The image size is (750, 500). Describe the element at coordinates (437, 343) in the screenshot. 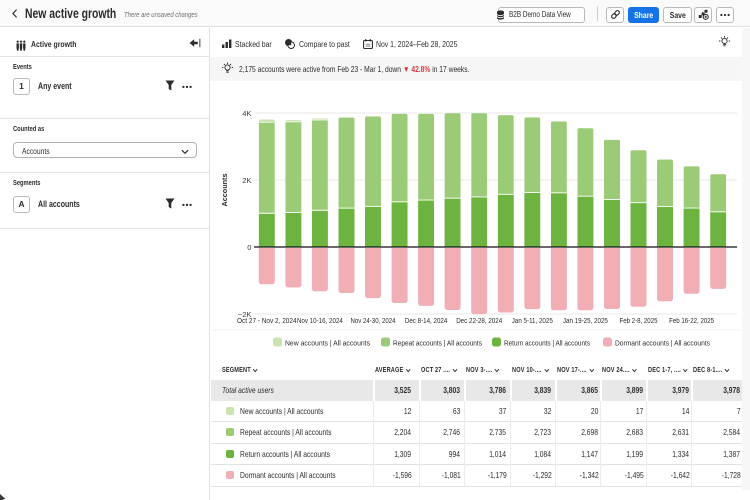

I see `svg-text: Repeat accounts | All accounts` at that location.